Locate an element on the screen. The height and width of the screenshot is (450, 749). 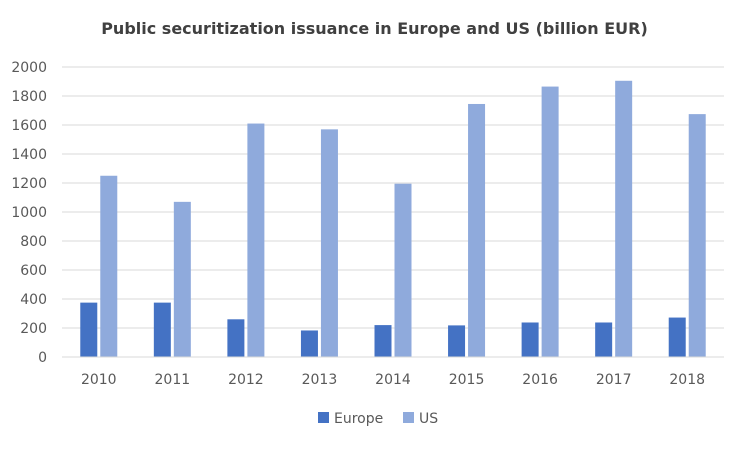
bar-us-2016 is located at coordinates (550, 221).